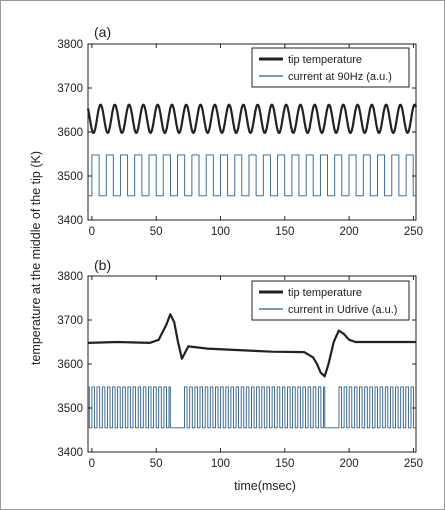 This screenshot has height=510, width=445. I want to click on panel-a-legend-label-current: current at 90Hz (a.u.), so click(340, 77).